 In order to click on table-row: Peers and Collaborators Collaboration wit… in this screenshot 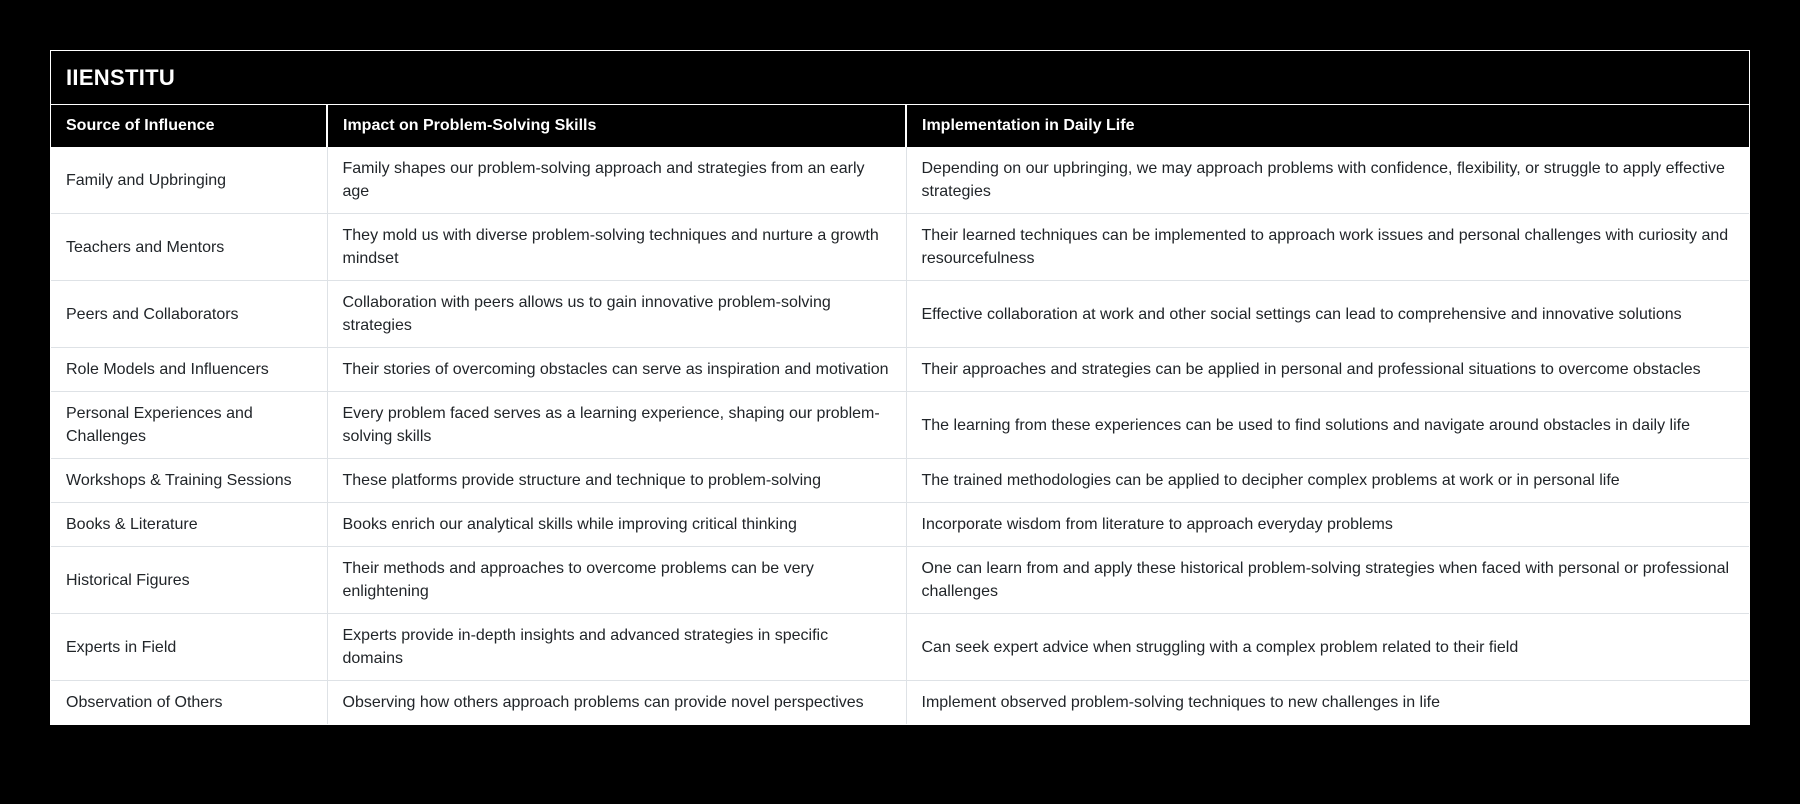, I will do `click(900, 314)`.